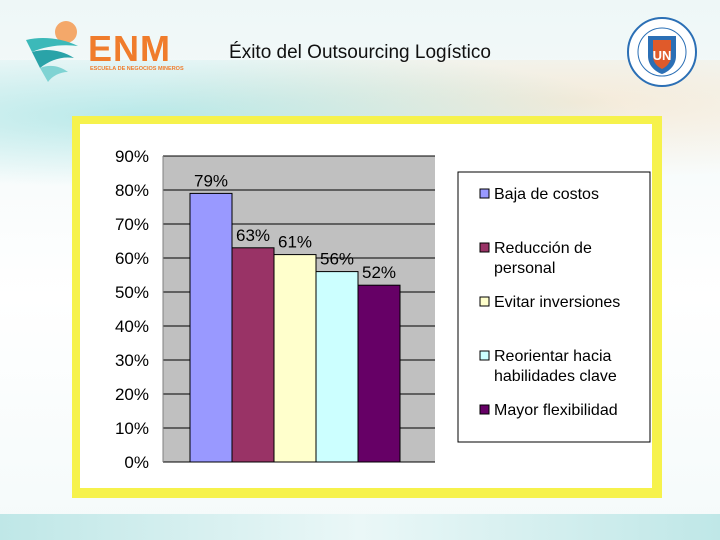  What do you see at coordinates (136, 462) in the screenshot?
I see `y-tick-label: 0%` at bounding box center [136, 462].